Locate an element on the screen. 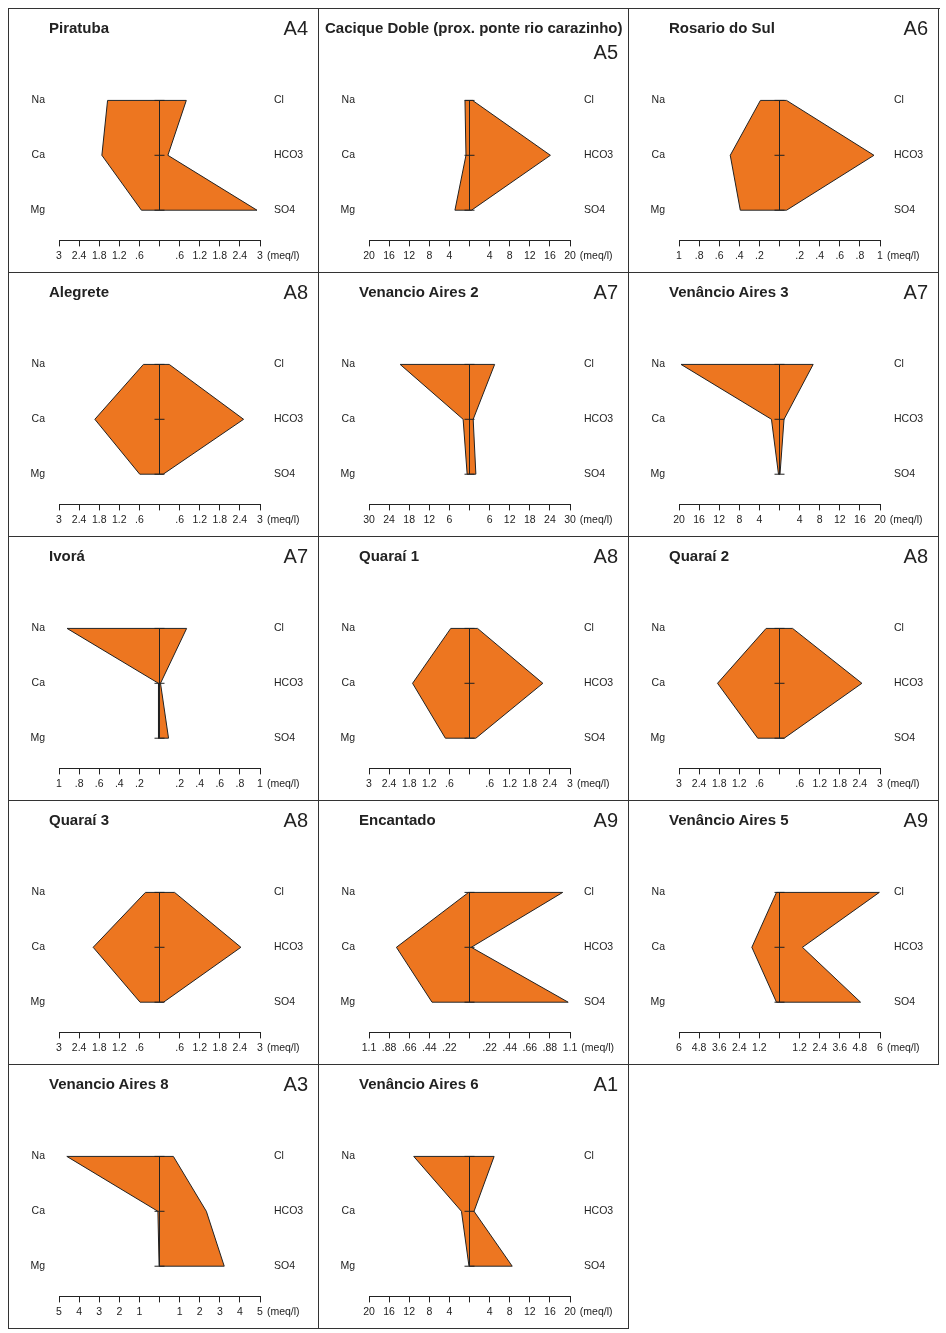 The height and width of the screenshot is (1333, 946). chart-title: Rosario do Sul is located at coordinates (722, 27).